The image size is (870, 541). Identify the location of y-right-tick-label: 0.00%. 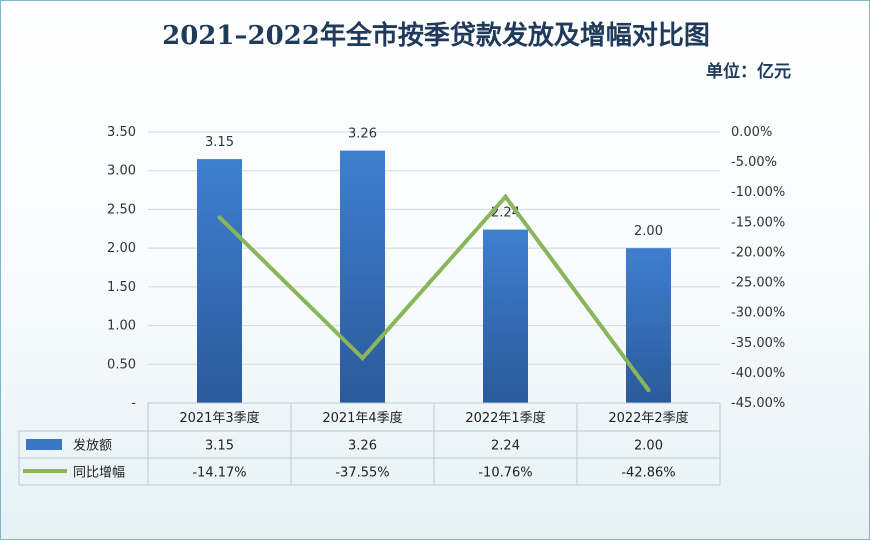
(751, 132).